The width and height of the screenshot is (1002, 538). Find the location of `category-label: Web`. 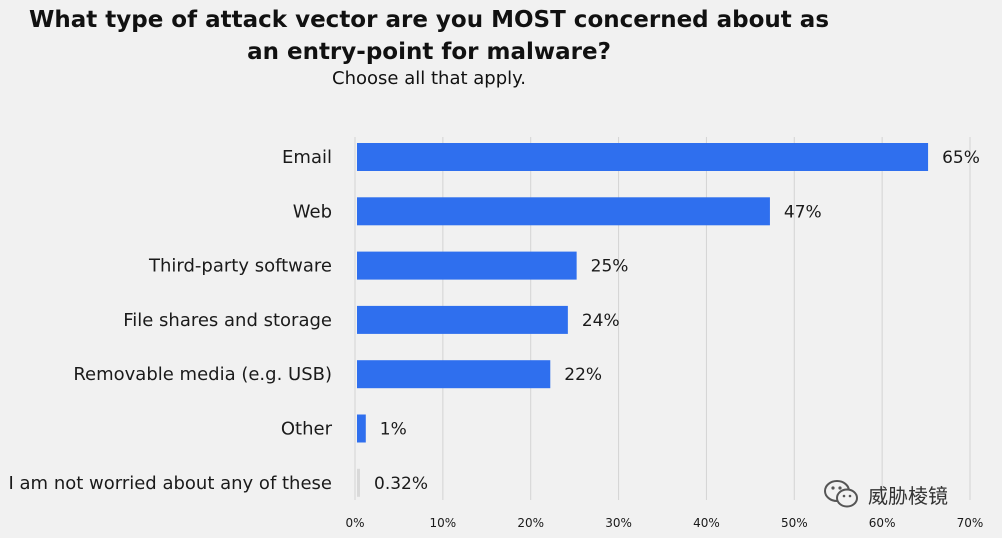

category-label: Web is located at coordinates (312, 211).